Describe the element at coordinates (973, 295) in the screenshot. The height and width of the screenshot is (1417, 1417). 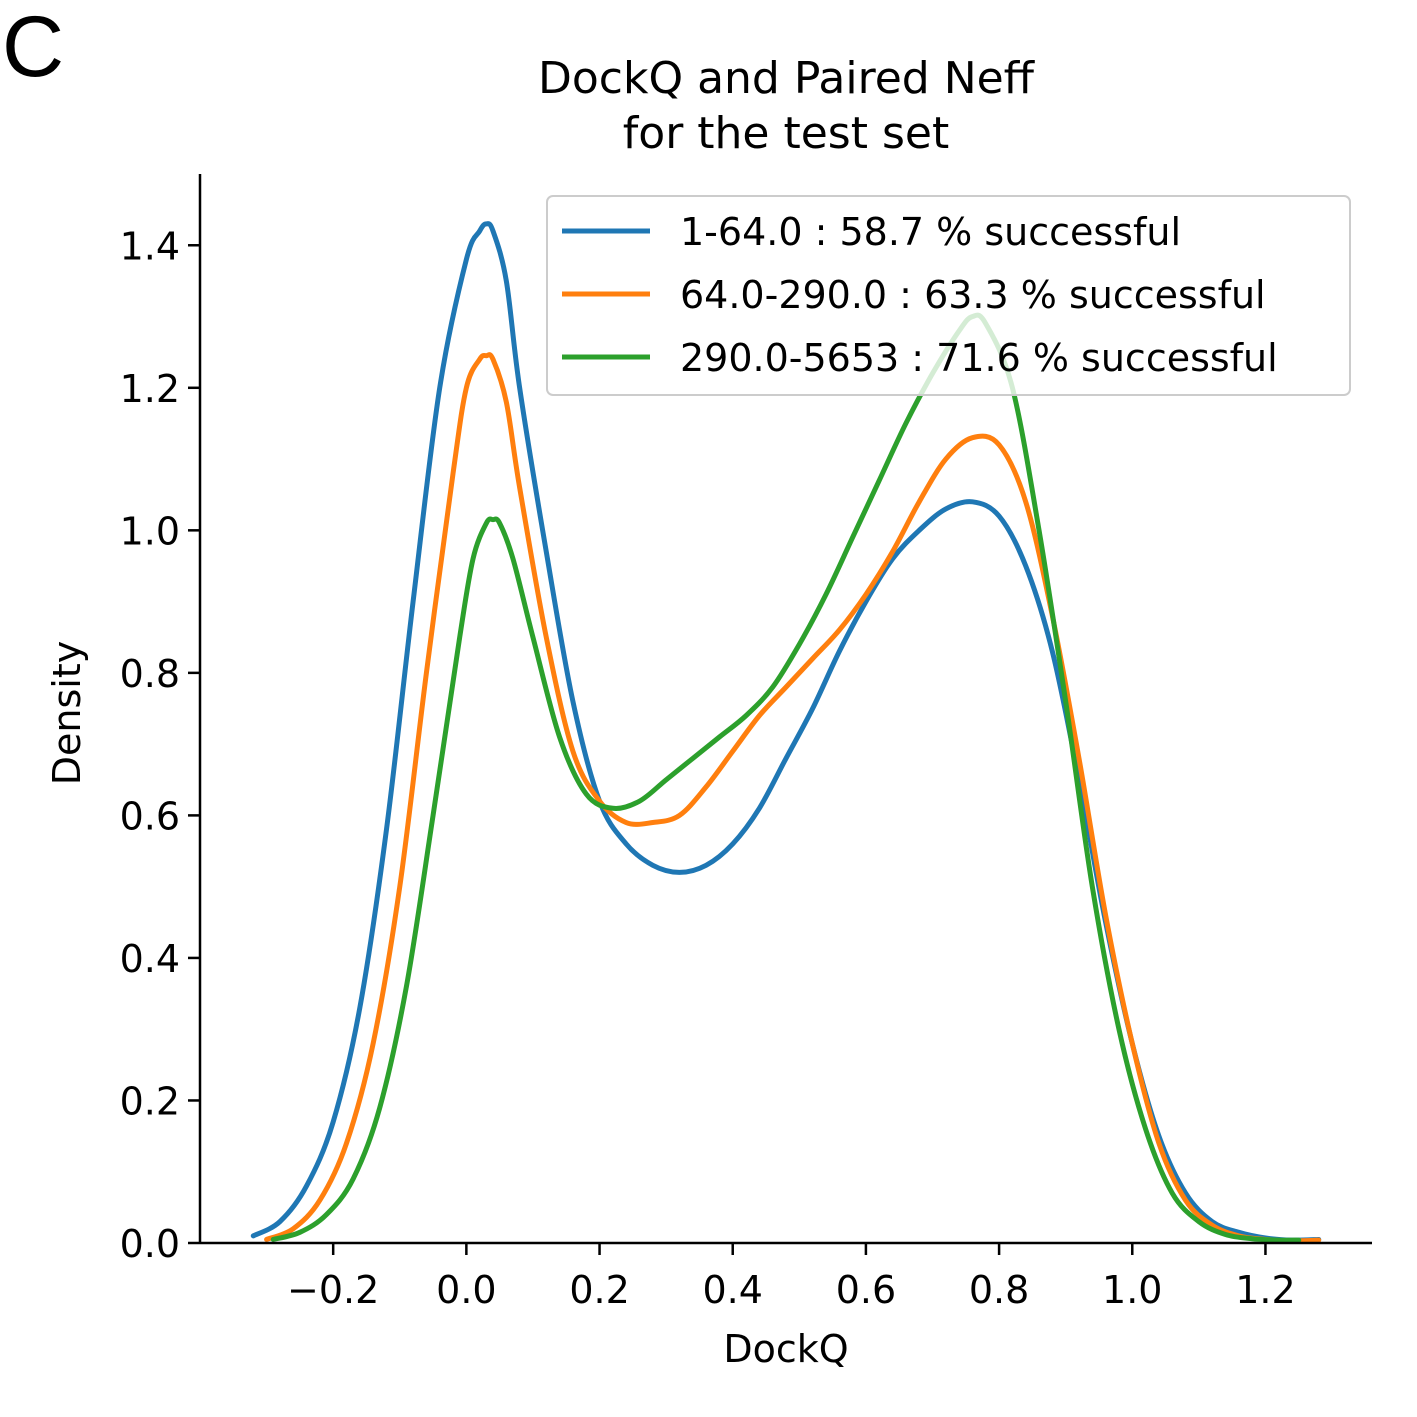
I see `legend-label-2: 64.0-290.0 : 63.3 % successful` at that location.